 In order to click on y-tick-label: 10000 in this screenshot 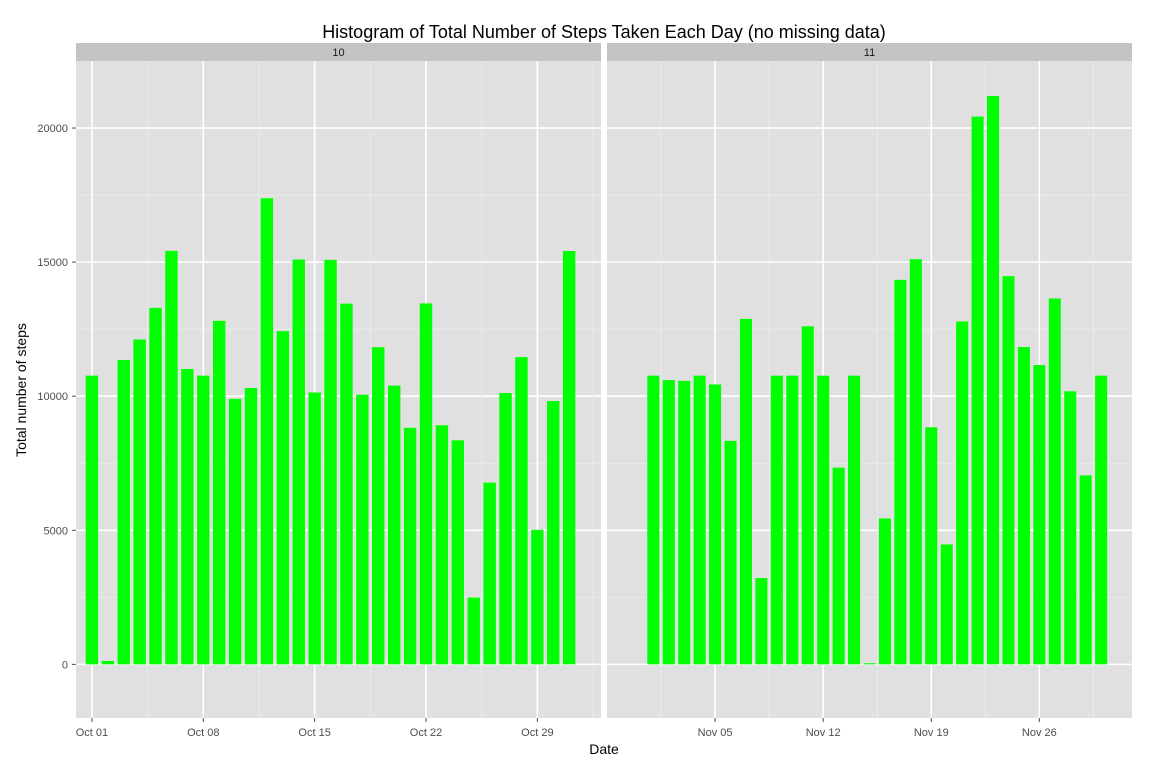, I will do `click(52, 397)`.